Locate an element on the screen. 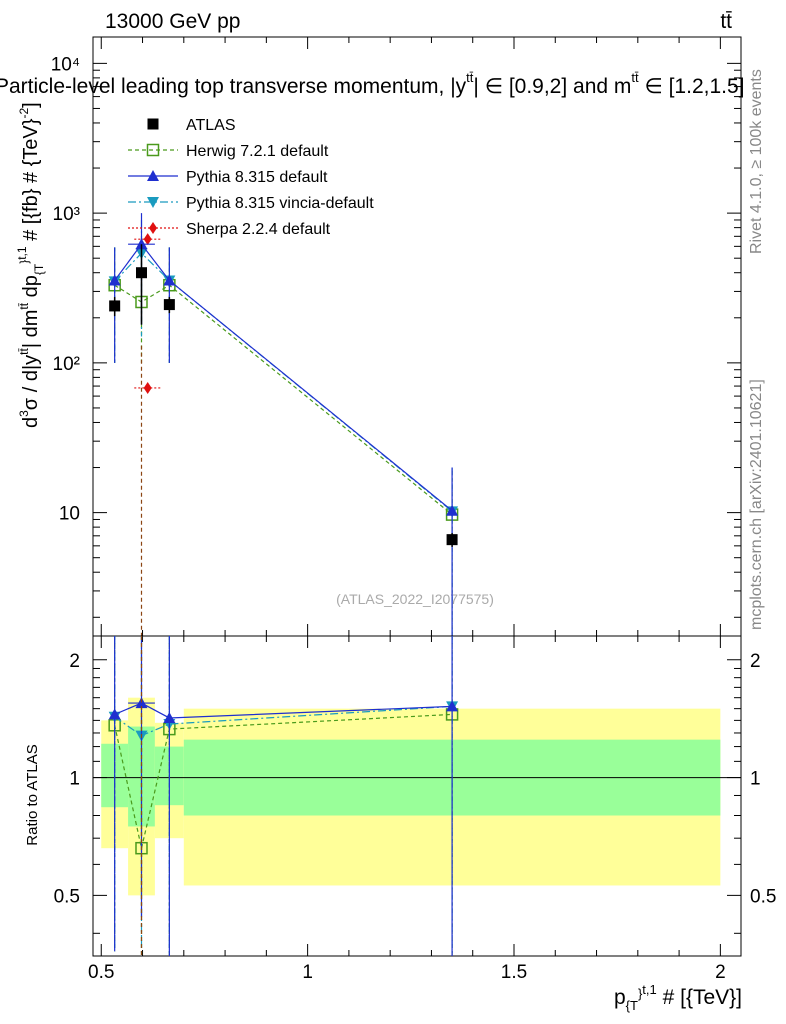 The image size is (786, 1024). mcplots-label: mcplots.cern.ch [arXiv:2401.10621] is located at coordinates (756, 504).